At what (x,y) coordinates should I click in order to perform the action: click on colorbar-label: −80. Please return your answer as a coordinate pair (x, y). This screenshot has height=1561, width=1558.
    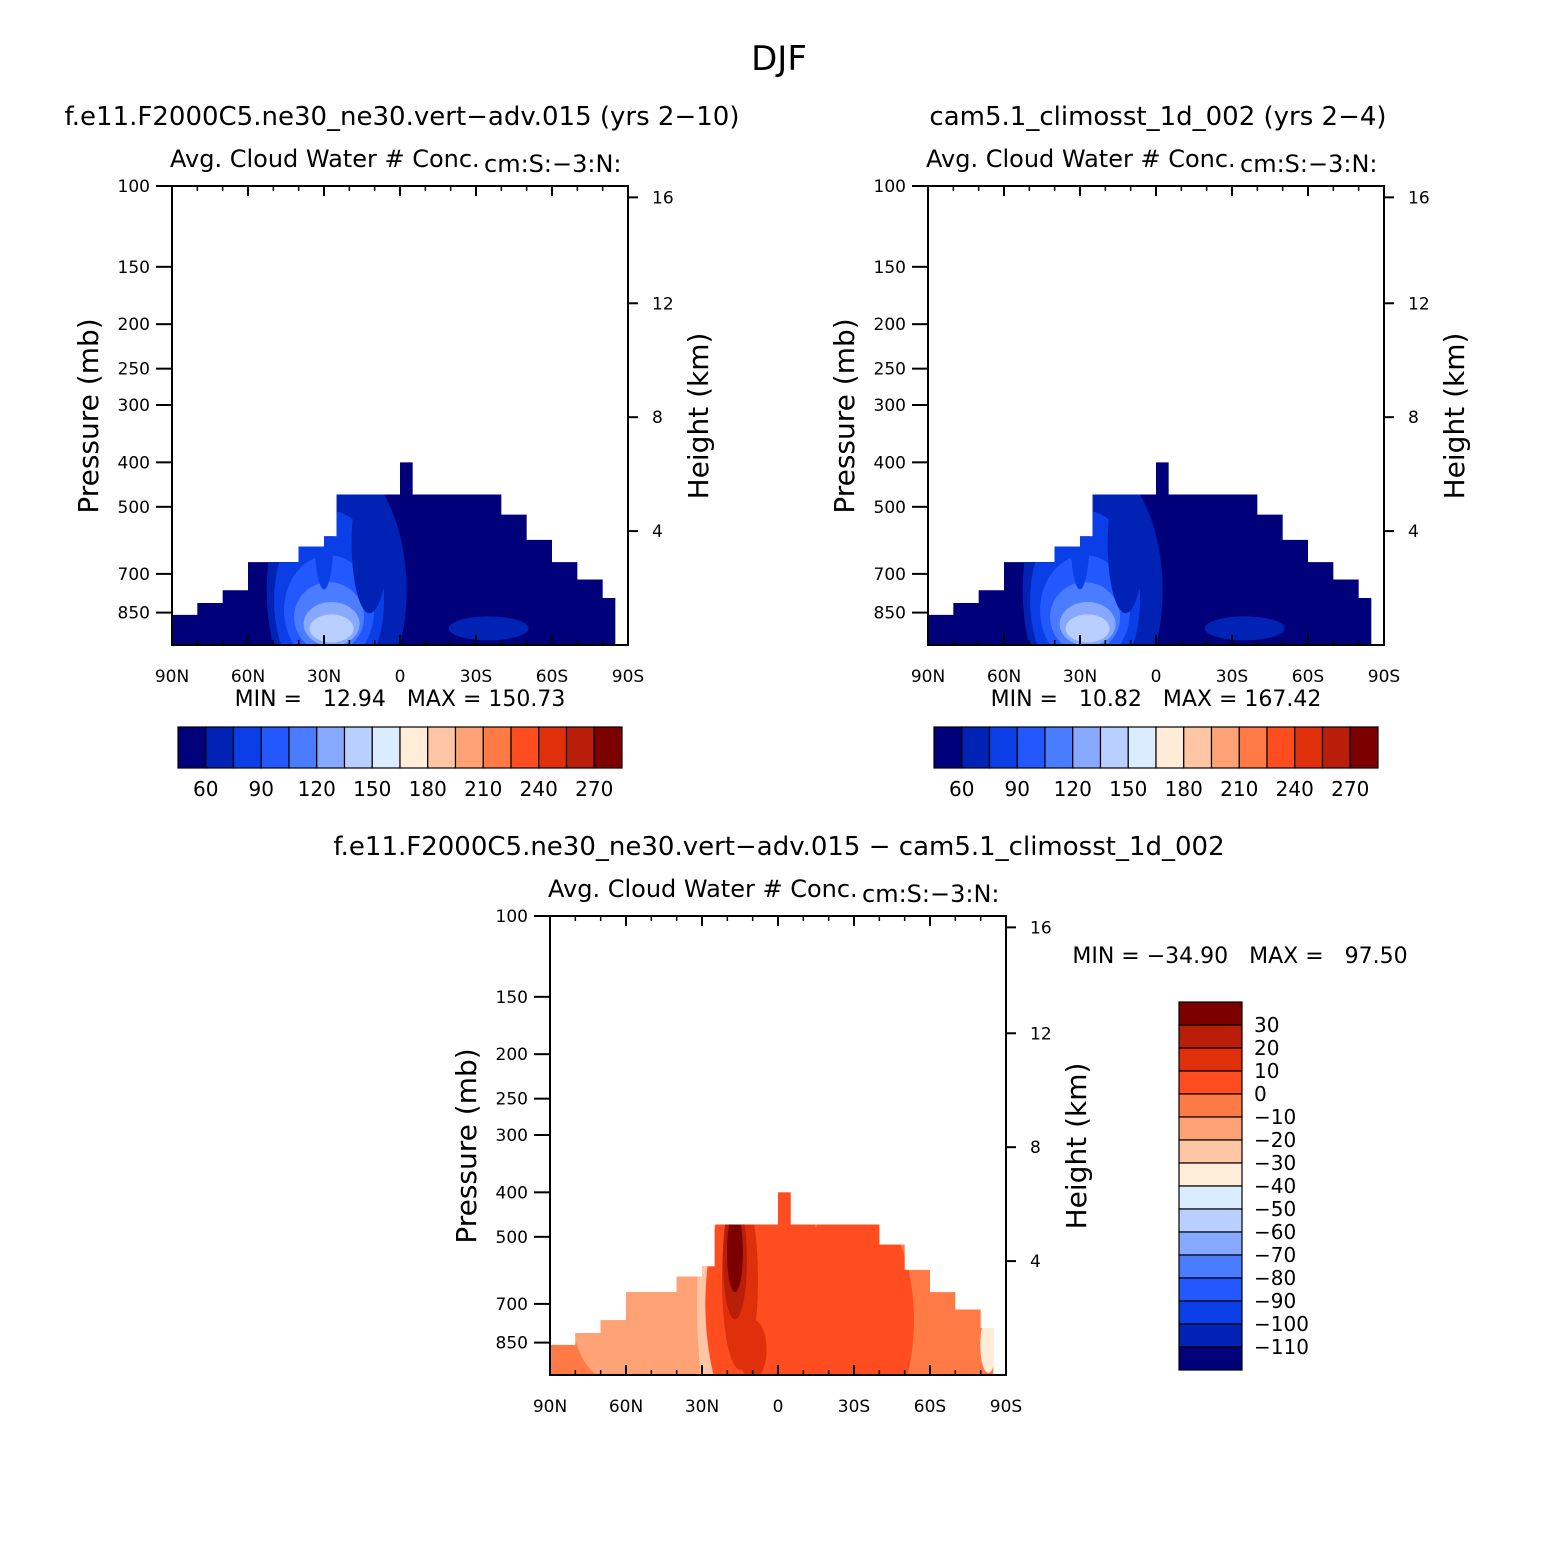
    Looking at the image, I should click on (1275, 1278).